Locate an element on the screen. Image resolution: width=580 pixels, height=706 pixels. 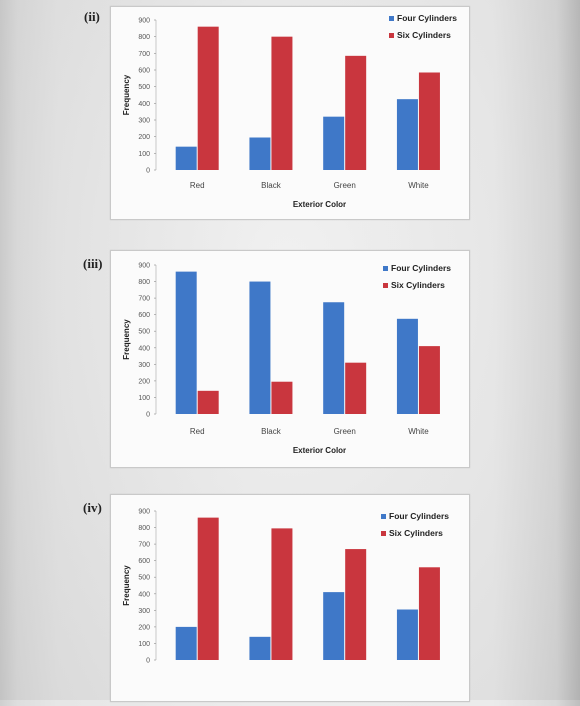
part-label-iv: (iv) is located at coordinates (92, 507).